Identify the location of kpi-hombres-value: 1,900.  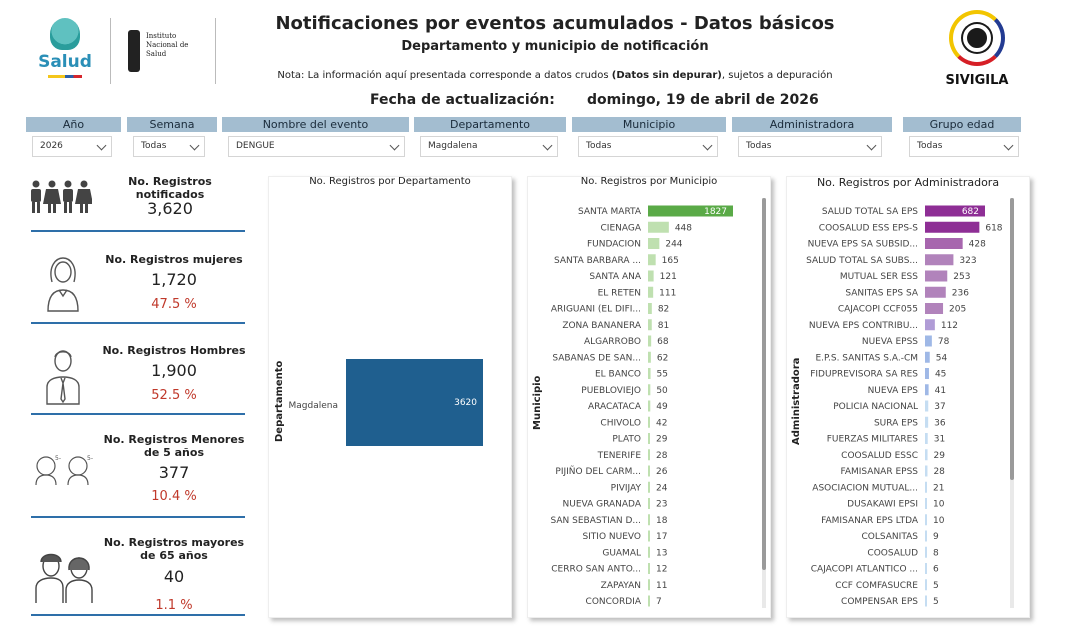
(174, 370).